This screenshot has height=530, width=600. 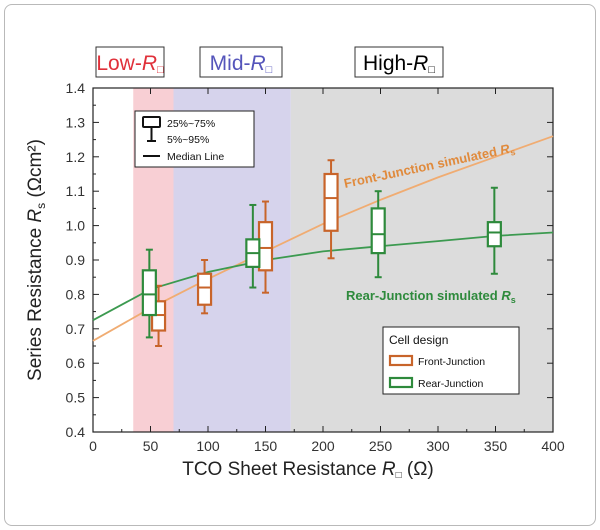 I want to click on y-tick-label: 0.5, so click(x=76, y=398).